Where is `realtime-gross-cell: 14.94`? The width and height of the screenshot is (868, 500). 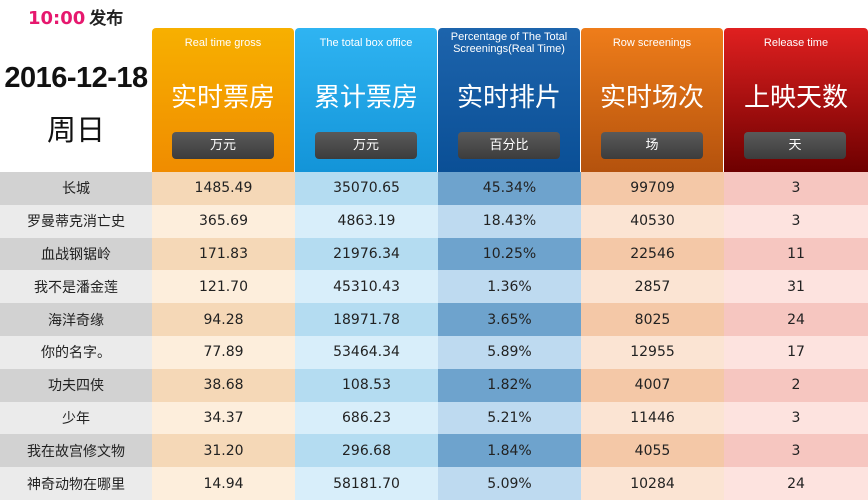
realtime-gross-cell: 14.94 is located at coordinates (223, 483).